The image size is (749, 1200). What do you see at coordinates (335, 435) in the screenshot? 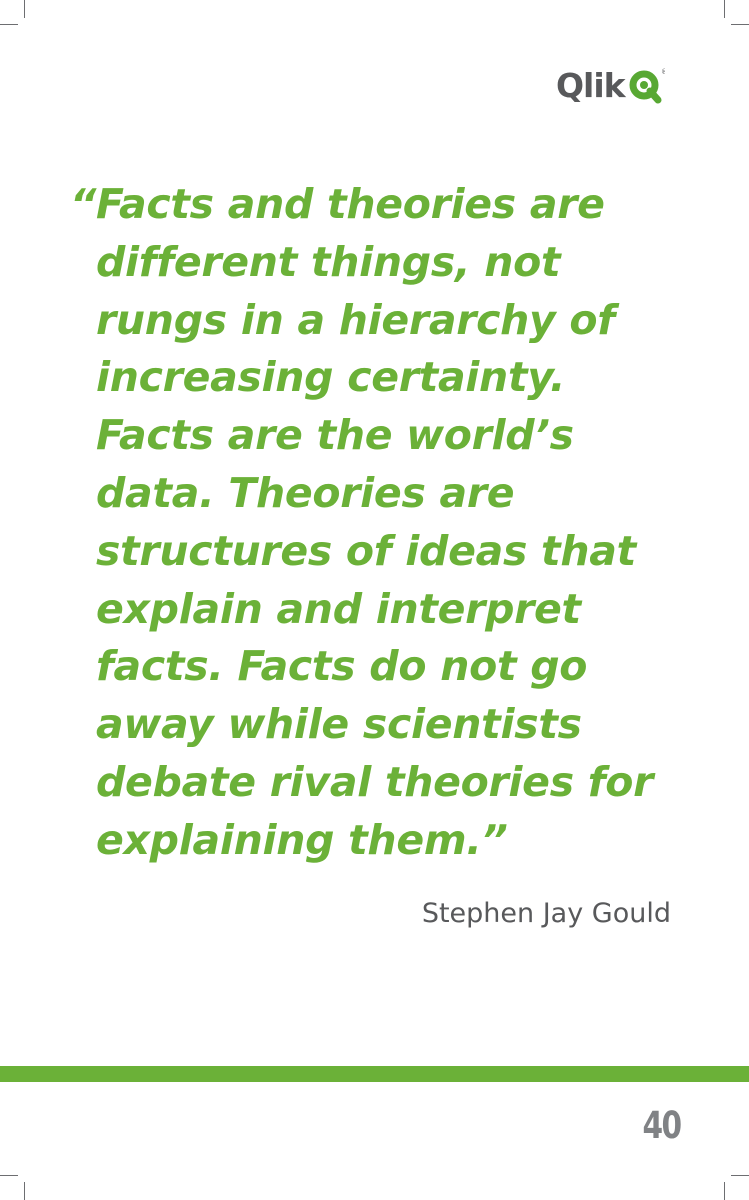
I see `quote-line: Facts are the world’s` at bounding box center [335, 435].